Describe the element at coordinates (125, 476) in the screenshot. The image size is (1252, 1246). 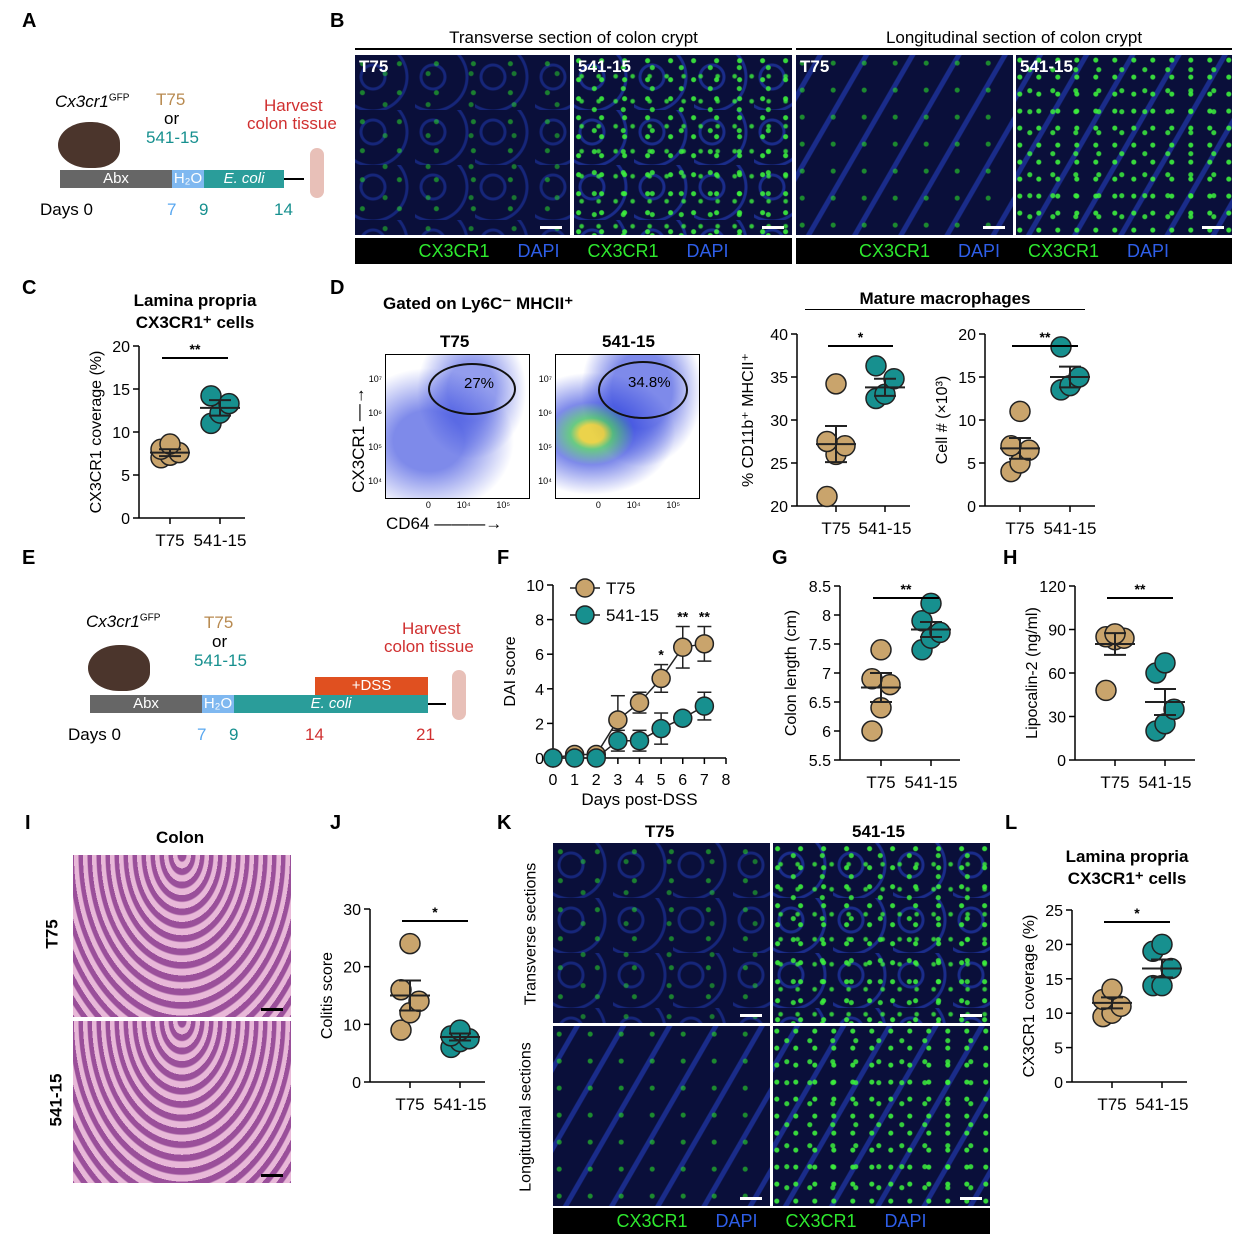
I see `y-tick-label: 5` at that location.